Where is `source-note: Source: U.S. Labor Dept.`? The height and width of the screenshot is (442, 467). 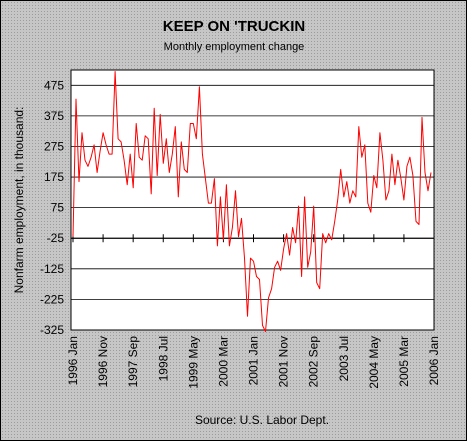 source-note: Source: U.S. Labor Dept. is located at coordinates (262, 420).